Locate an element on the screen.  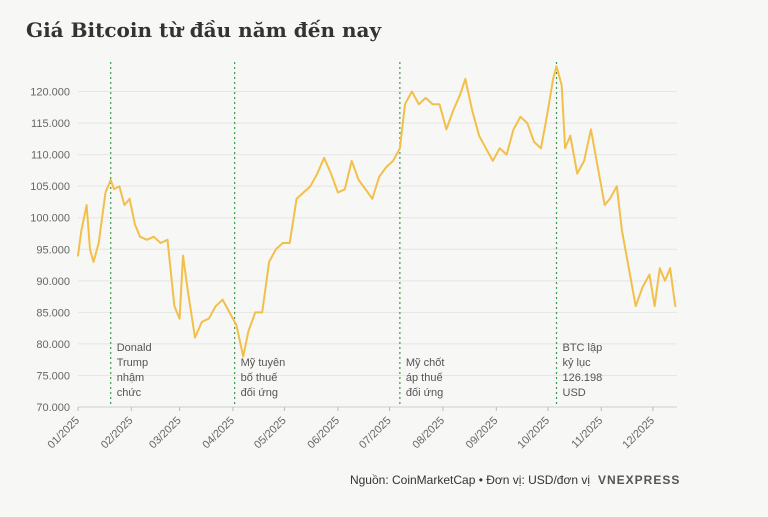
x-tick-label: 07/2025 is located at coordinates (375, 433).